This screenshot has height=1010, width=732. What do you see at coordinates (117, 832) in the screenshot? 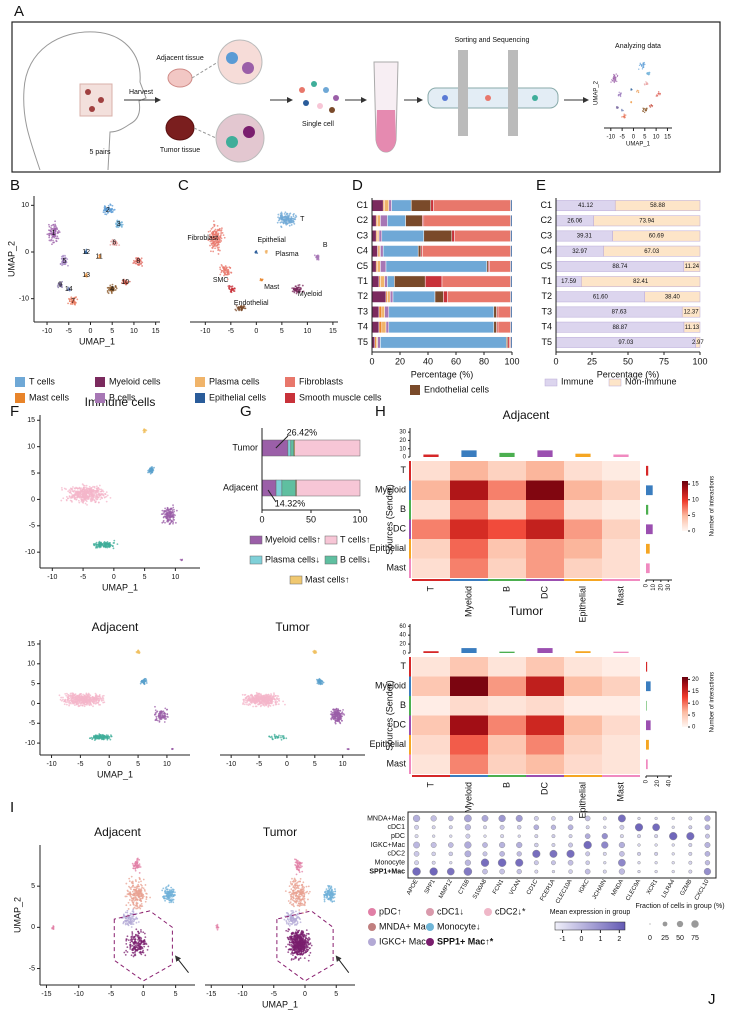
I see `chart-title: Adjacent` at bounding box center [117, 832].